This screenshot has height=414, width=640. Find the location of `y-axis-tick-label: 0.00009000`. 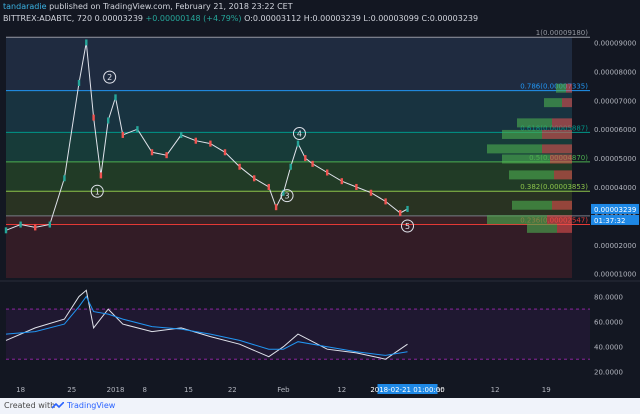

y-axis-tick-label: 0.00009000 is located at coordinates (615, 43).